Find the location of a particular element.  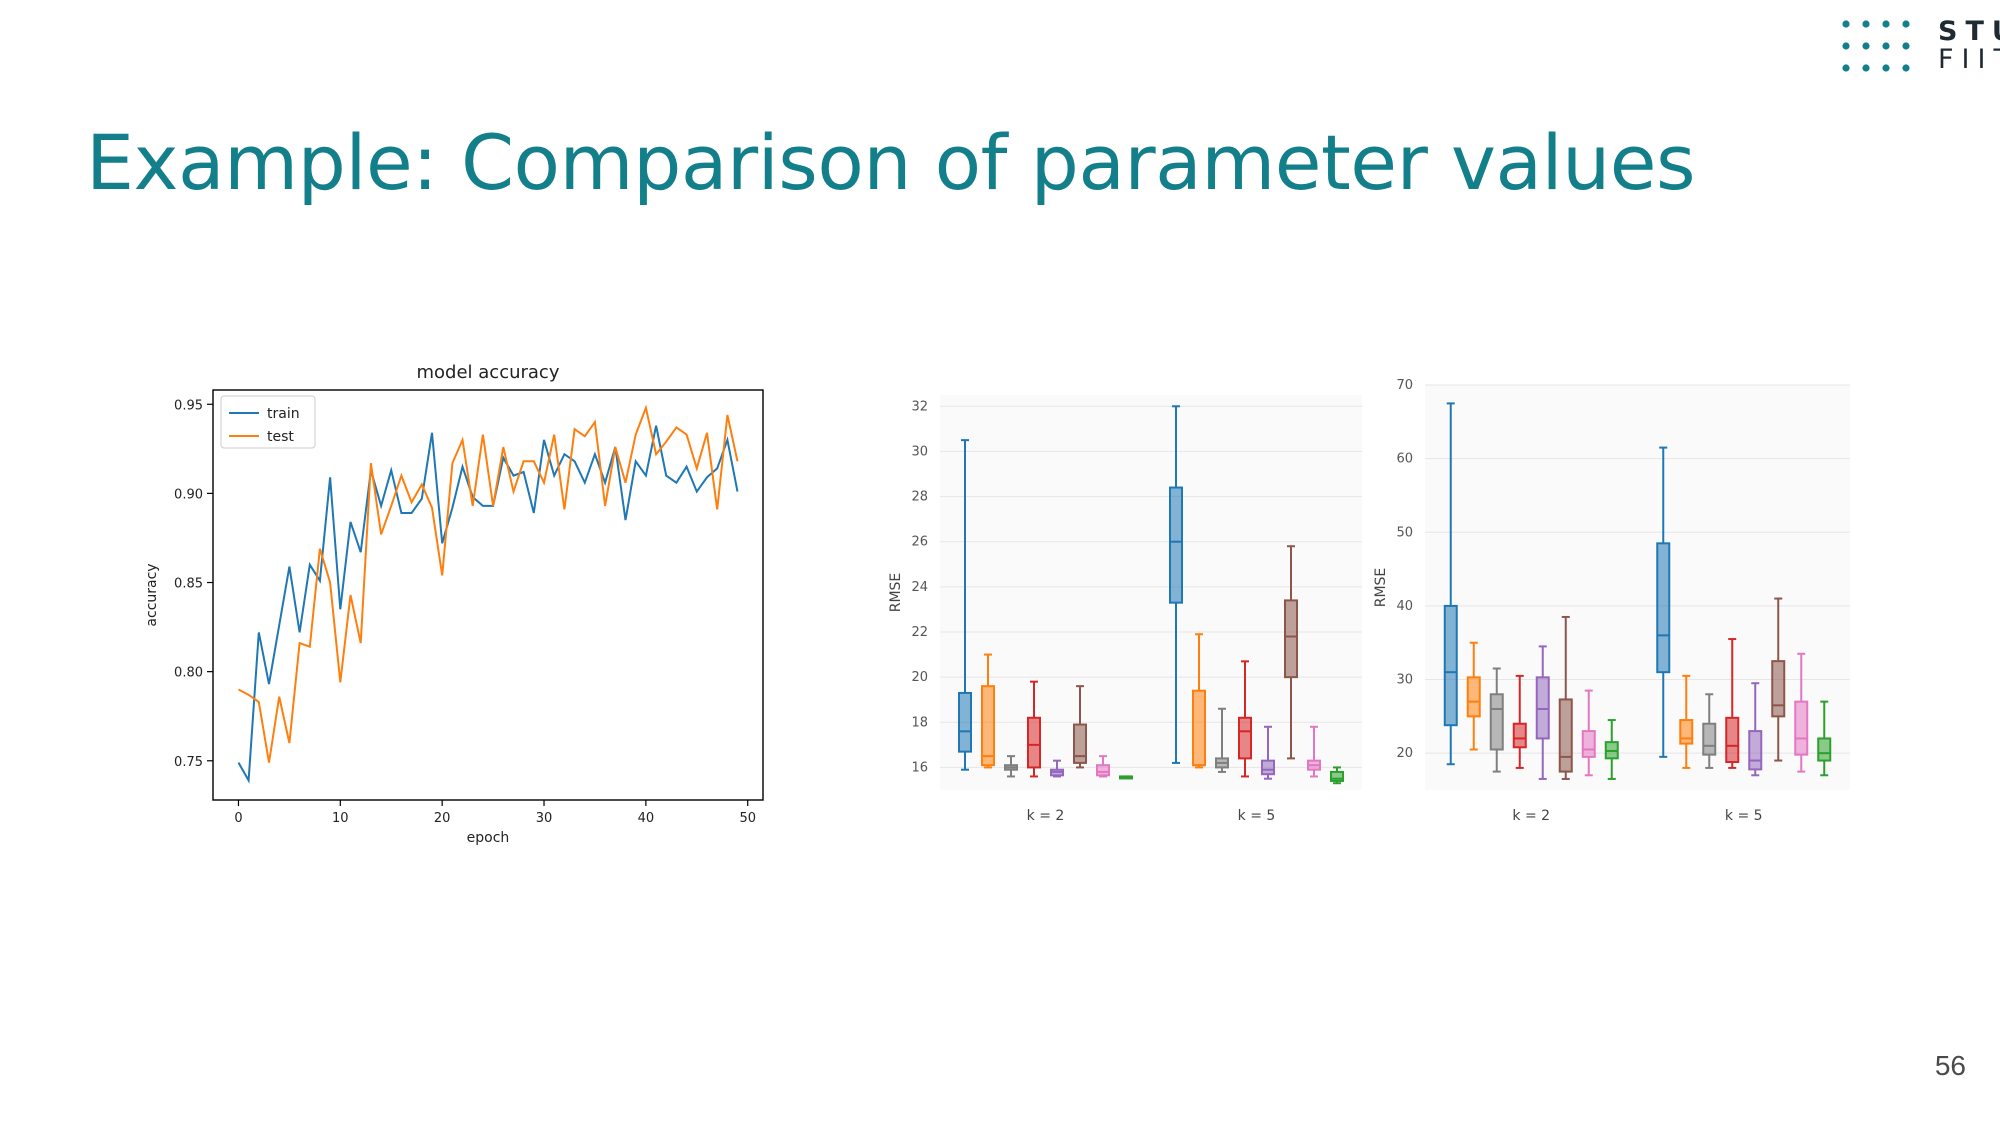

y-tick-label: 0.85 is located at coordinates (188, 584).